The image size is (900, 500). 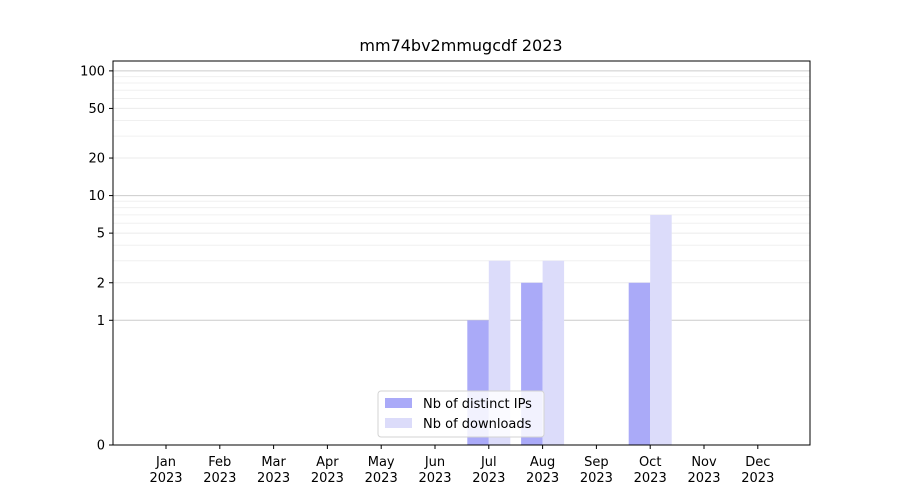 What do you see at coordinates (96, 159) in the screenshot?
I see `y-tick-label: 20` at bounding box center [96, 159].